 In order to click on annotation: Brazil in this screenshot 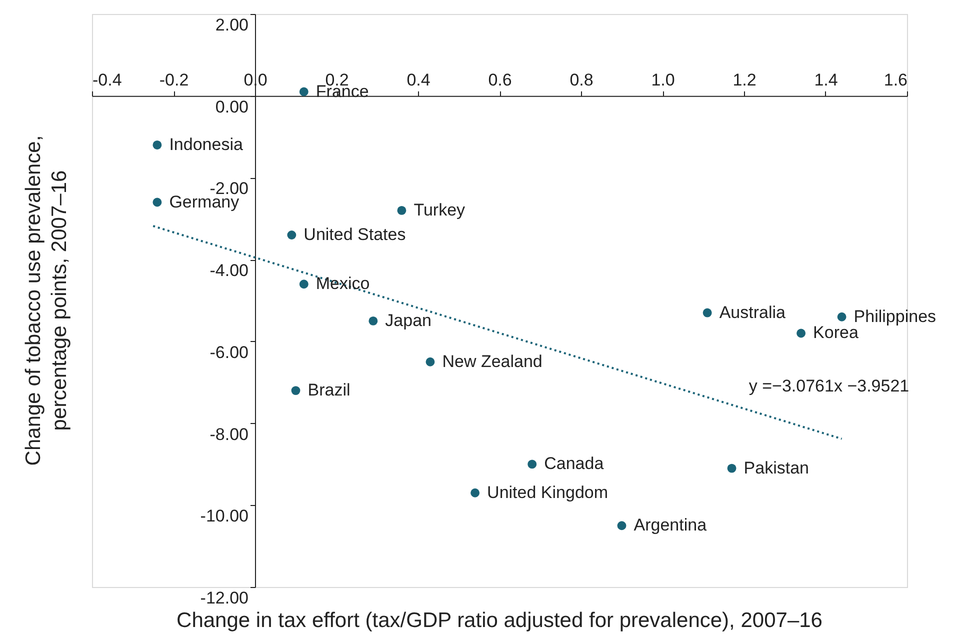, I will do `click(329, 390)`.